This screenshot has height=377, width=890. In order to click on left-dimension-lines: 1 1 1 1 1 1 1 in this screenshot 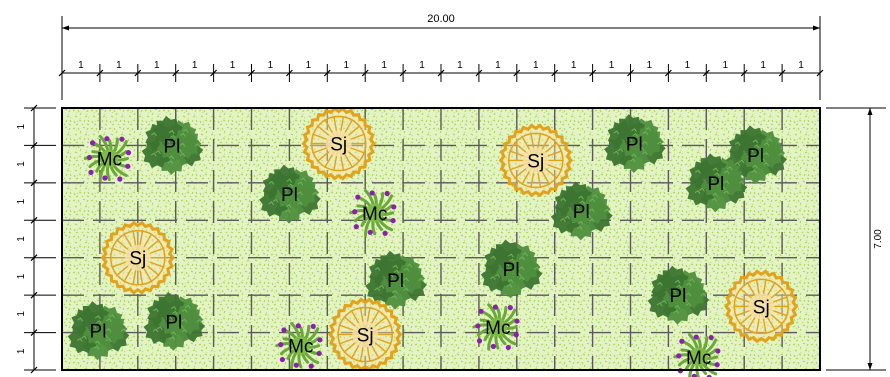, I will do `click(36, 239)`.